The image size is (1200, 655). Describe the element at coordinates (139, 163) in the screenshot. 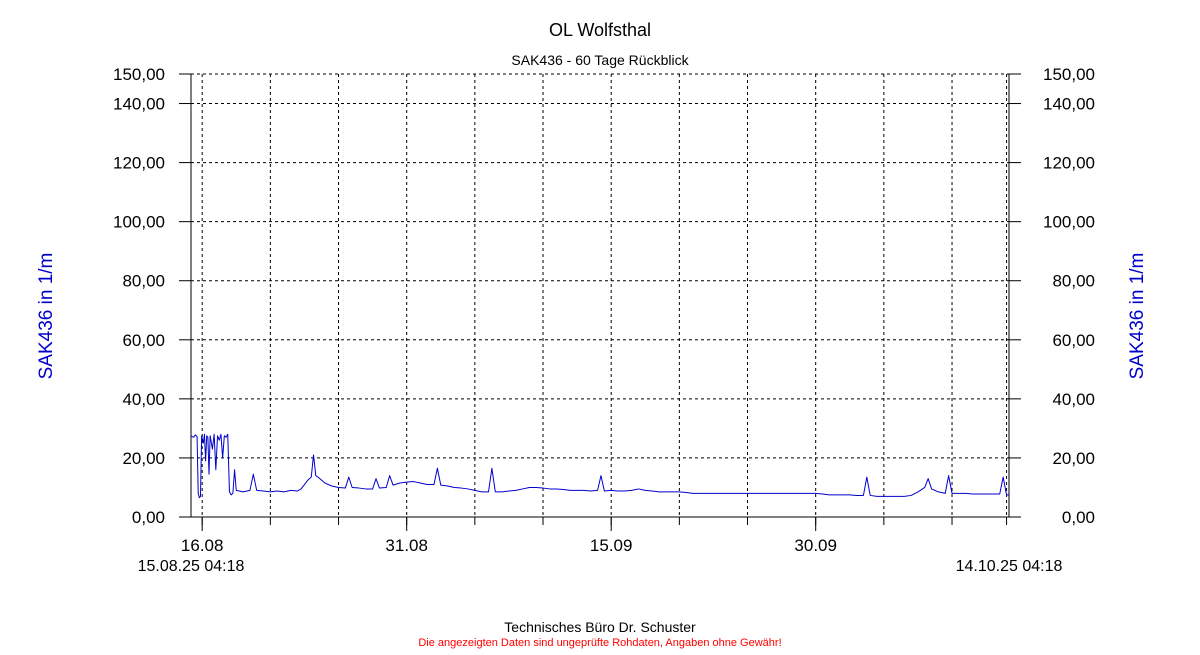

I see `y-tick-label-left: 120,00` at that location.